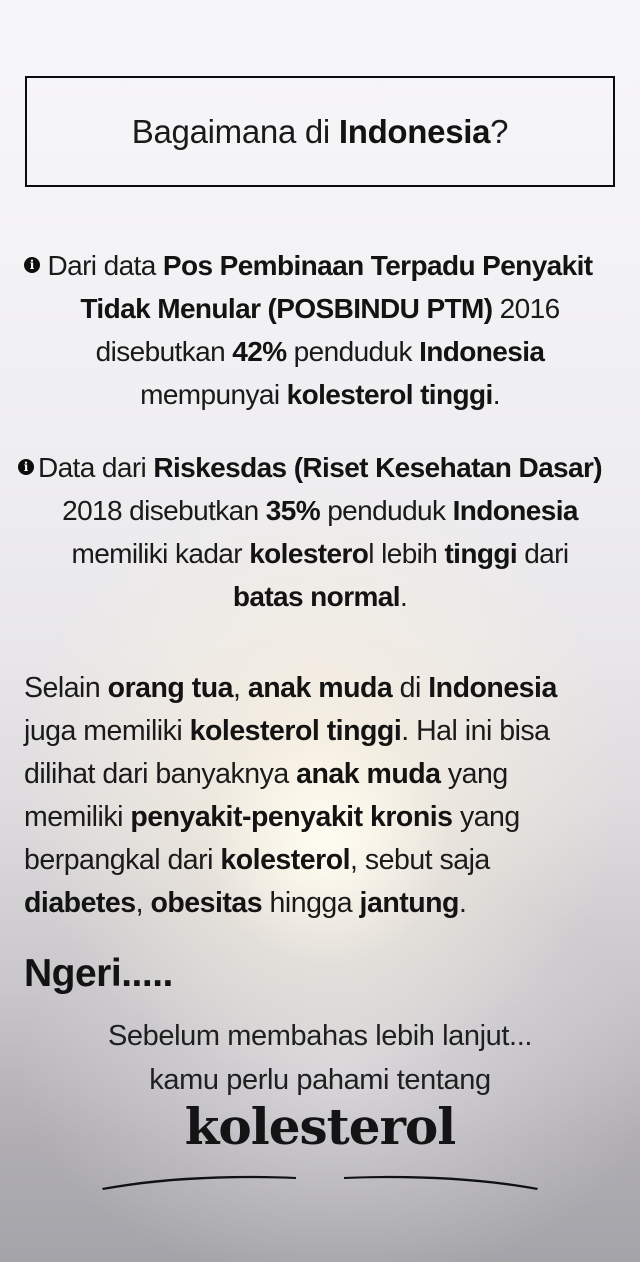 The width and height of the screenshot is (640, 1262). Describe the element at coordinates (164, 510) in the screenshot. I see `regular-text: 2018 disebutkan` at that location.